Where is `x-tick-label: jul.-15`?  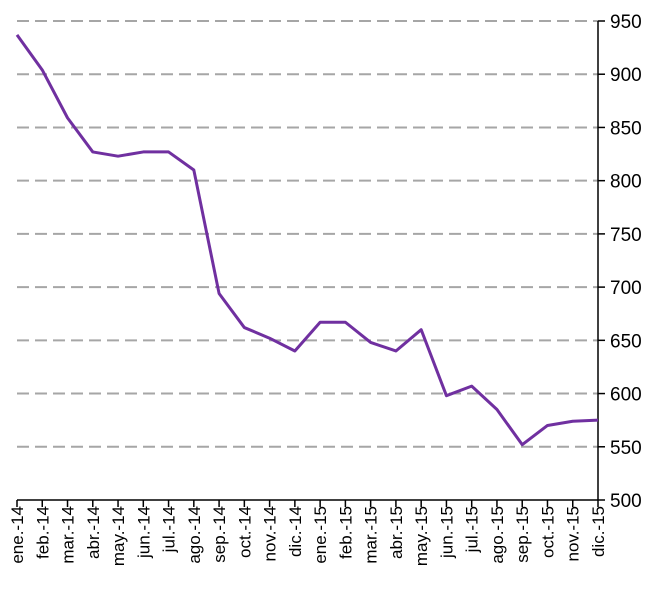
x-tick-label: jul.-15 is located at coordinates (472, 529).